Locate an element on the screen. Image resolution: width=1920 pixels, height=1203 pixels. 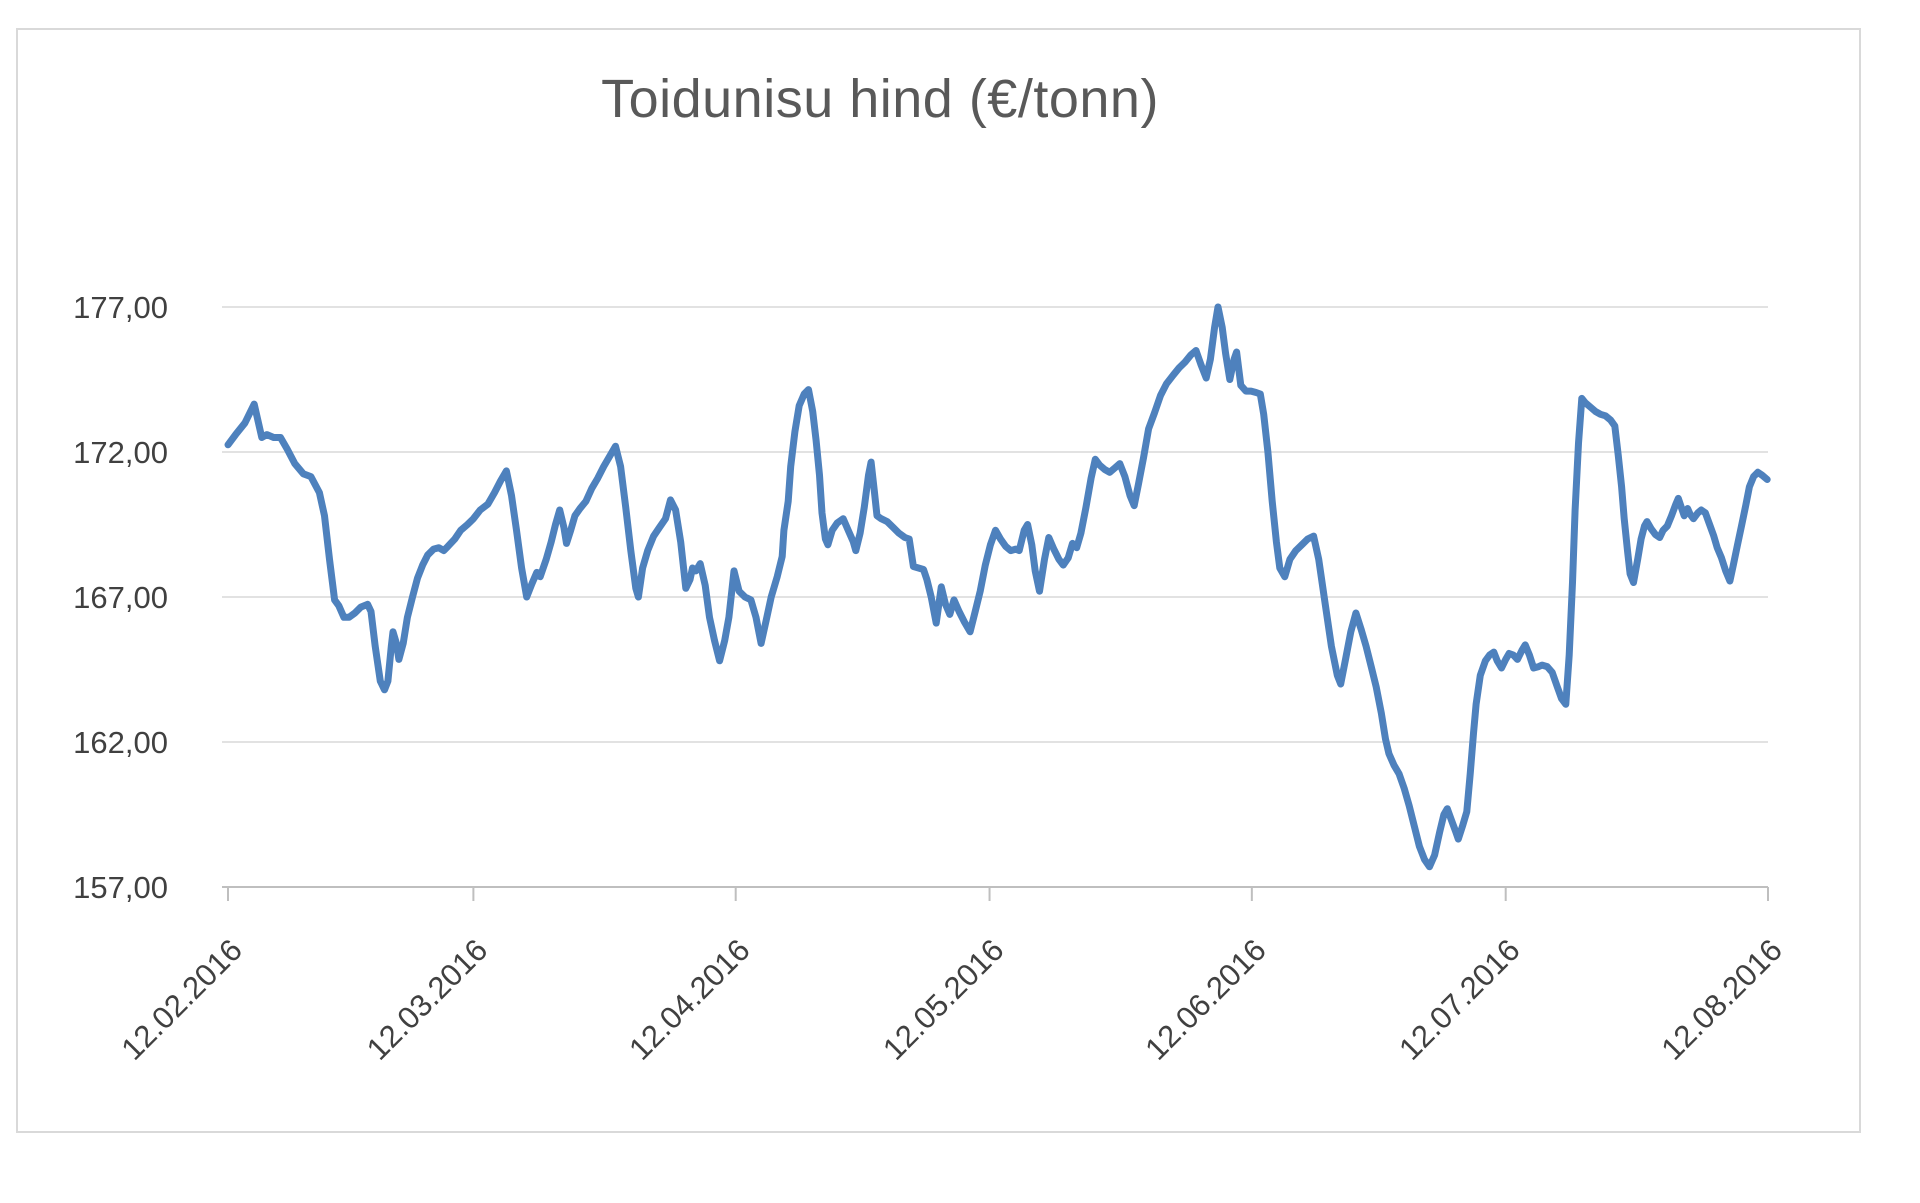
x-tick-label: 12.04.2016 is located at coordinates (689, 999).